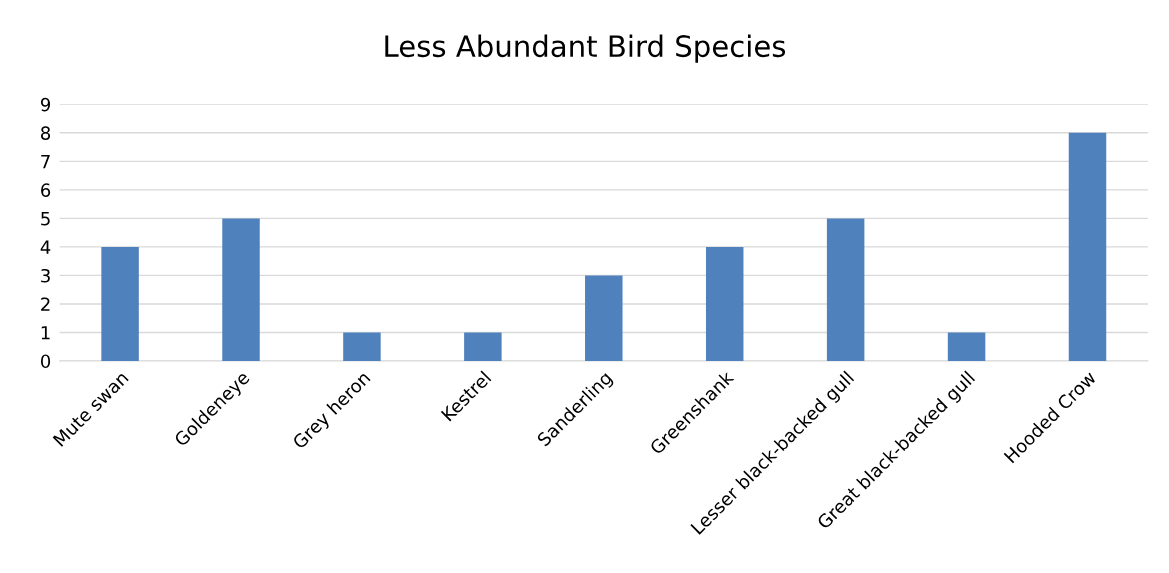 This screenshot has height=573, width=1169. What do you see at coordinates (45, 104) in the screenshot?
I see `y-tick-label: 9` at bounding box center [45, 104].